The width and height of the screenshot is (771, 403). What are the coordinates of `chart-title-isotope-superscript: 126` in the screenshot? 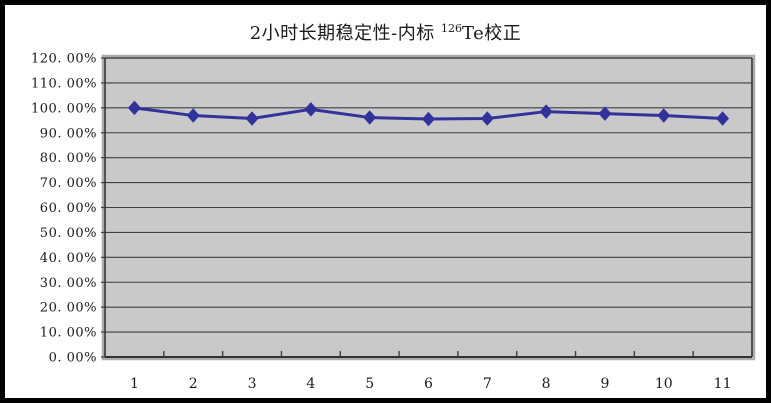 It's located at (451, 28).